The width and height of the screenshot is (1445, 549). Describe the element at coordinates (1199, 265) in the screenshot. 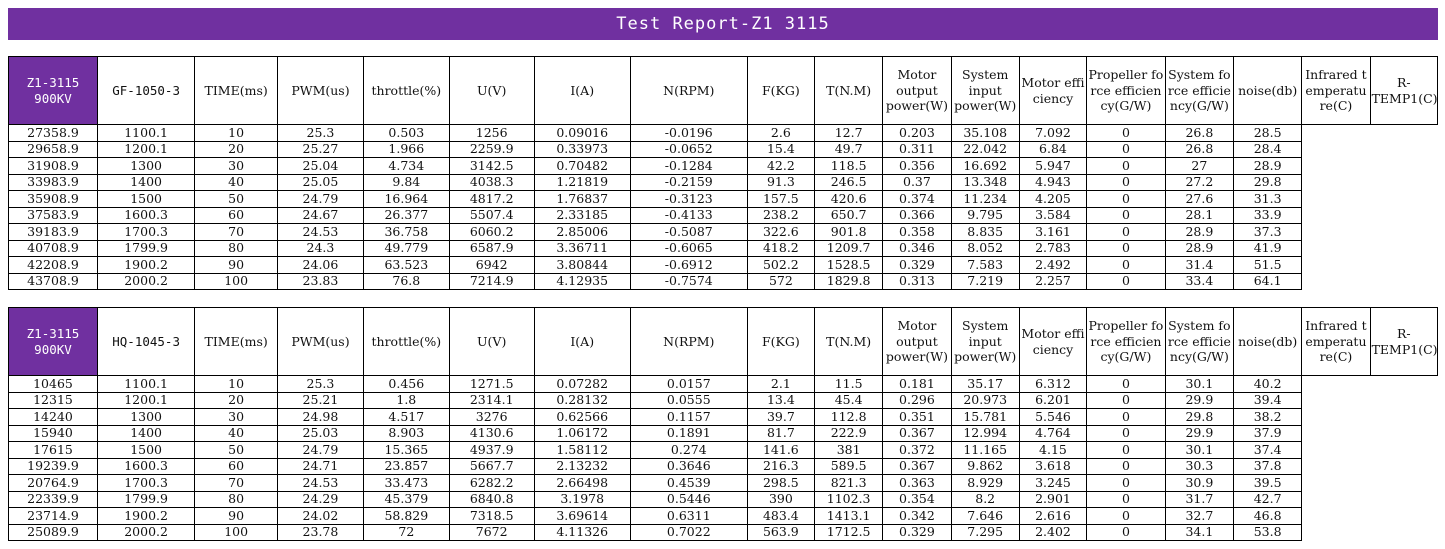

I see `table-cell: 31.4` at that location.